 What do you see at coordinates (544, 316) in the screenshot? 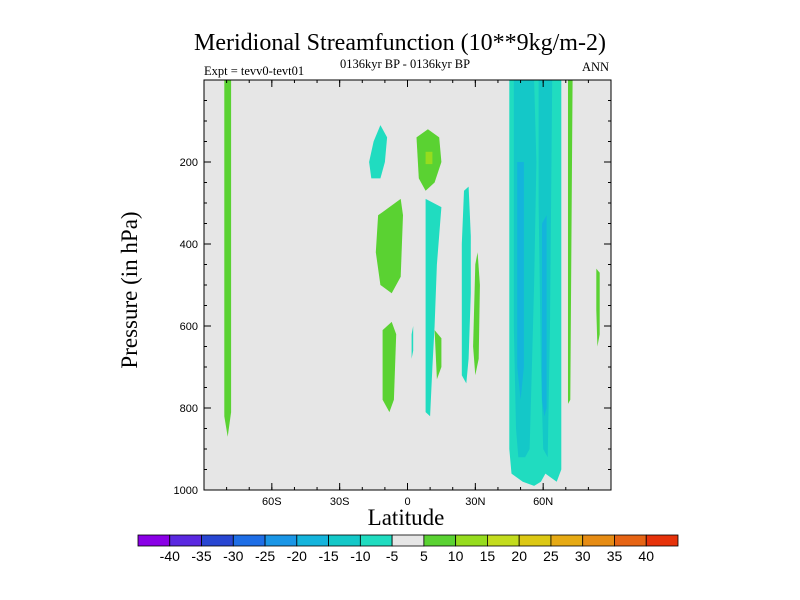
I see `contour-n-midlat-core2` at bounding box center [544, 316].